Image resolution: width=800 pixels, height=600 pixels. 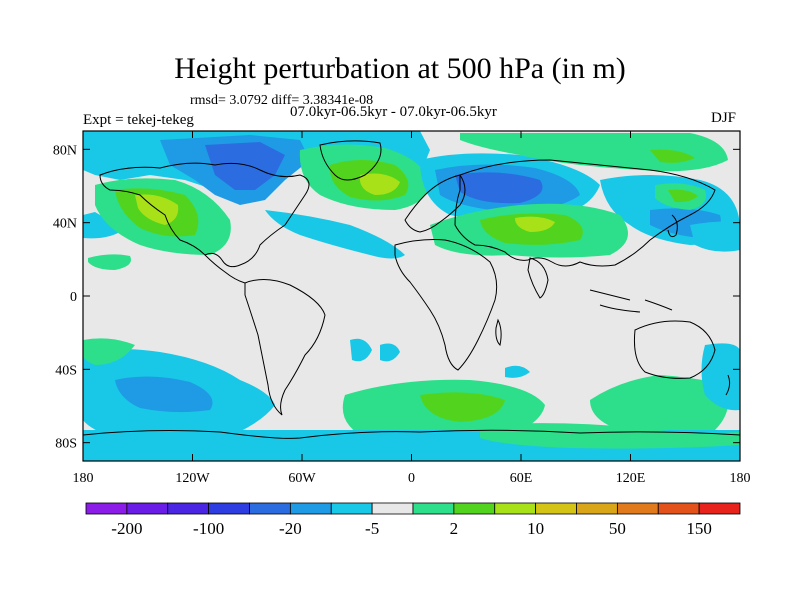 What do you see at coordinates (245, 166) in the screenshot?
I see `contour-canada-core` at bounding box center [245, 166].